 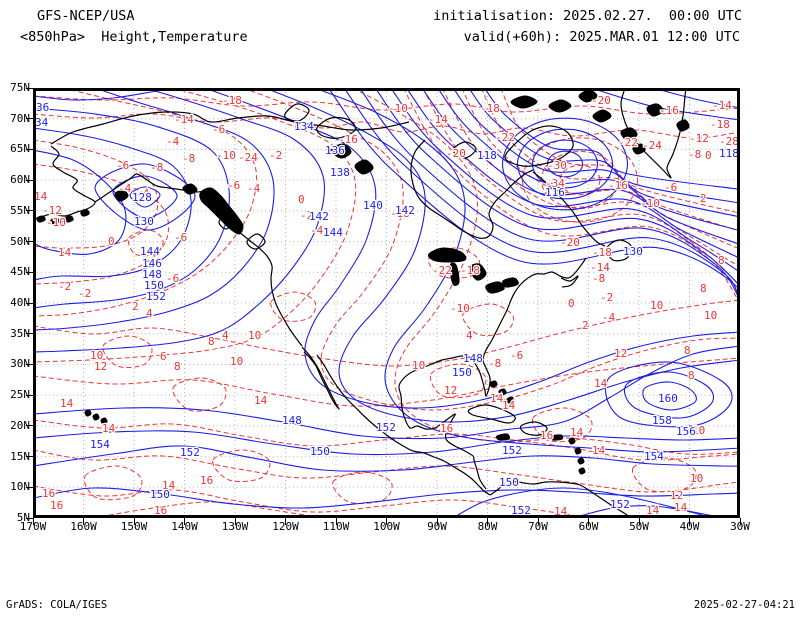 I want to click on model-title: GFS-NCEP/USA, so click(x=86, y=16).